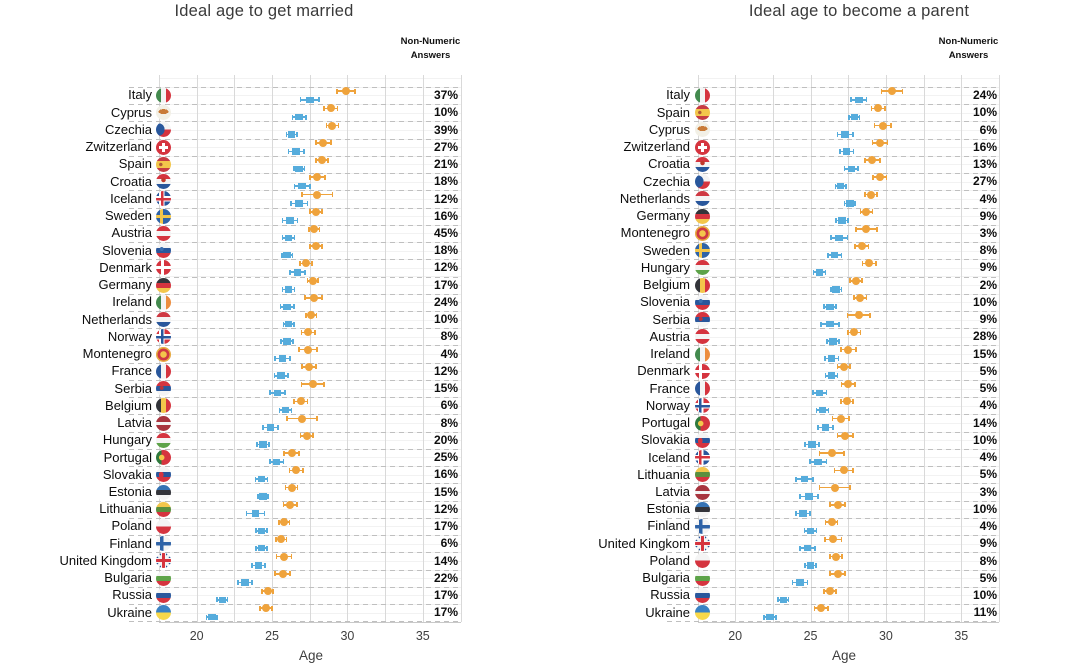  What do you see at coordinates (449, 353) in the screenshot?
I see `non-numeric-value: 4%` at bounding box center [449, 353].